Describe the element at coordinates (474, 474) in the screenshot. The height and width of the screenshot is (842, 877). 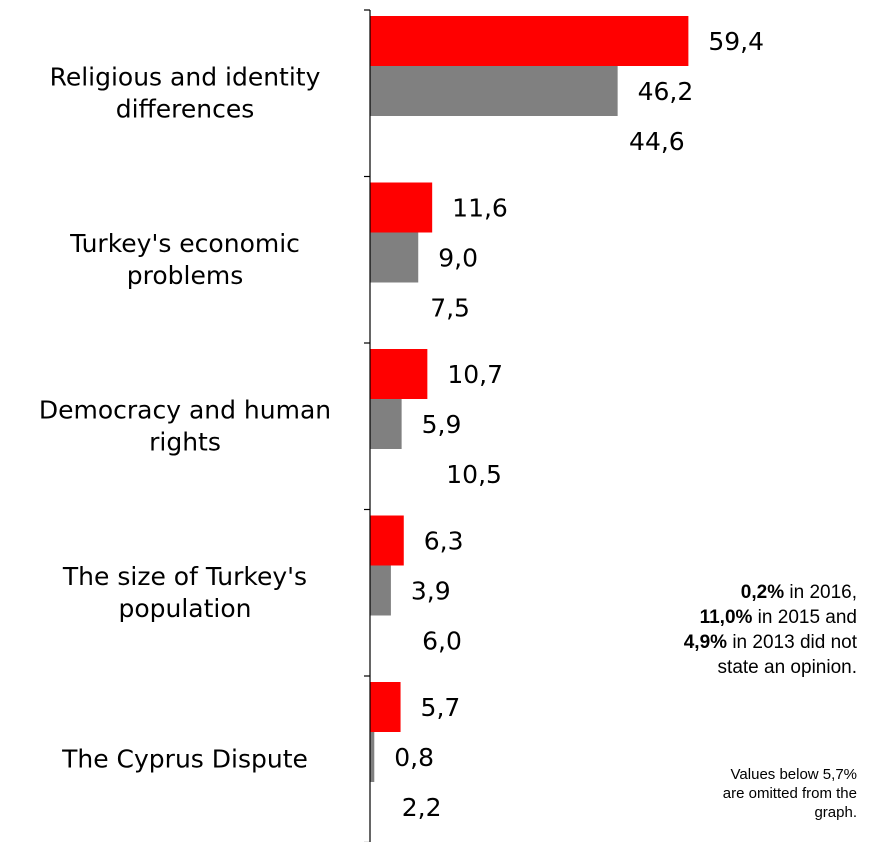
I see `data-label: 10,5` at that location.